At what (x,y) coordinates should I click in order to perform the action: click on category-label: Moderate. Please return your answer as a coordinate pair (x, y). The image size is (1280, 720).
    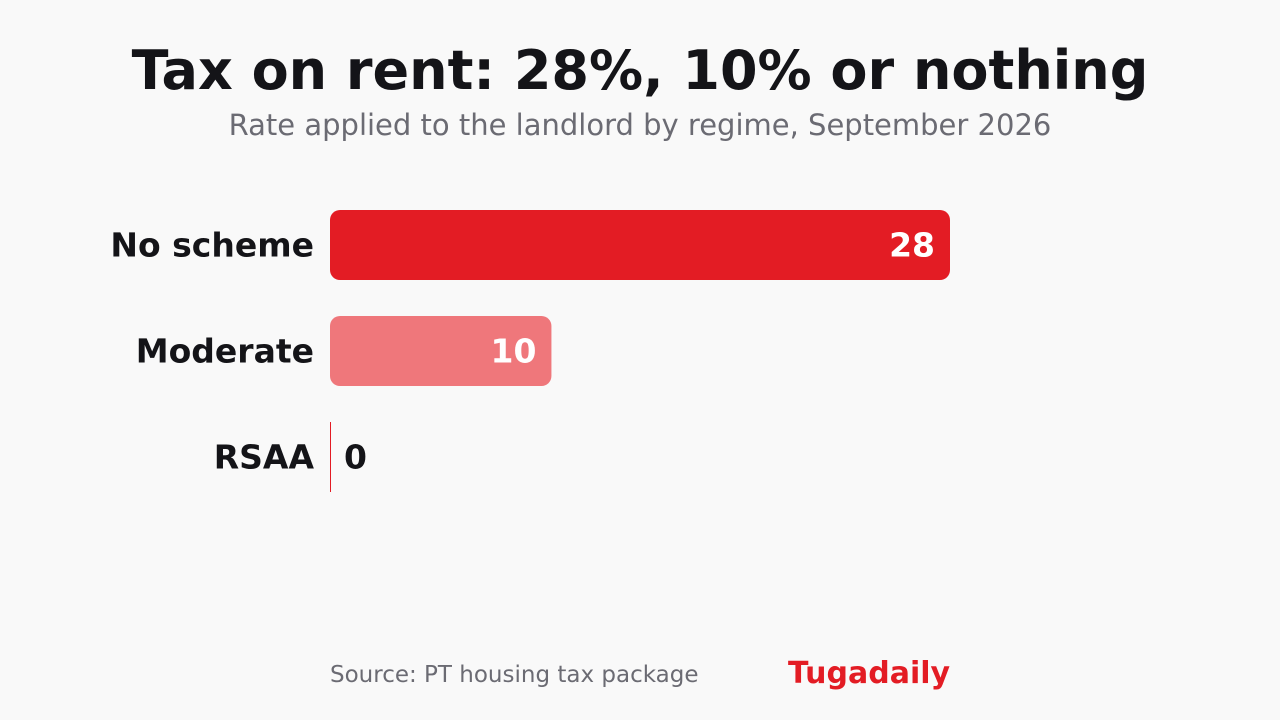
    Looking at the image, I should click on (225, 351).